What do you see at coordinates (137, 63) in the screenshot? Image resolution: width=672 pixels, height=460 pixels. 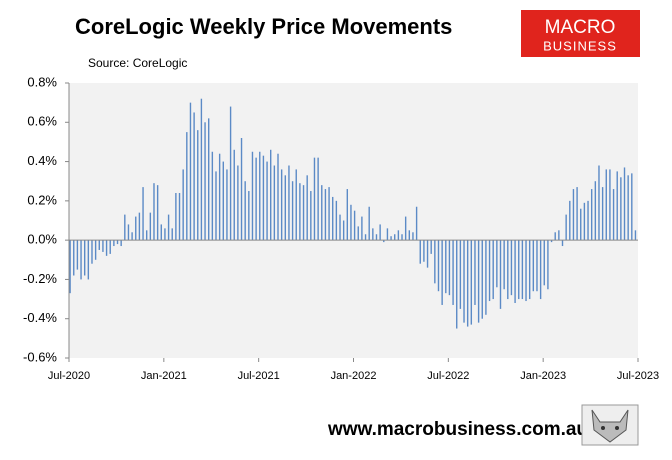 I see `chart-subtitle: Source: CoreLogic` at bounding box center [137, 63].